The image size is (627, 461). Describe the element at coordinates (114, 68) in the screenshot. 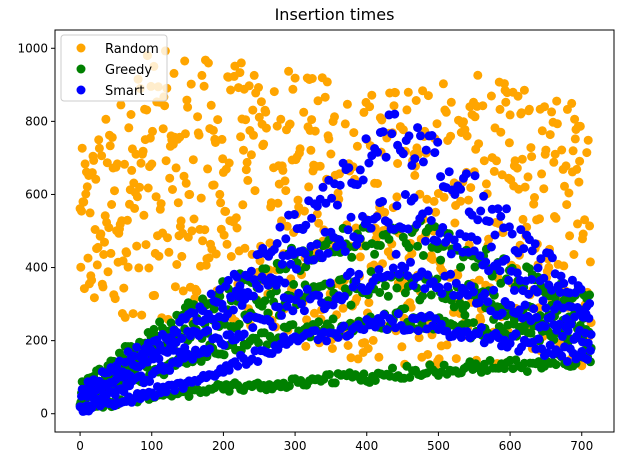

I see `legend: Random Greedy Smart` at that location.